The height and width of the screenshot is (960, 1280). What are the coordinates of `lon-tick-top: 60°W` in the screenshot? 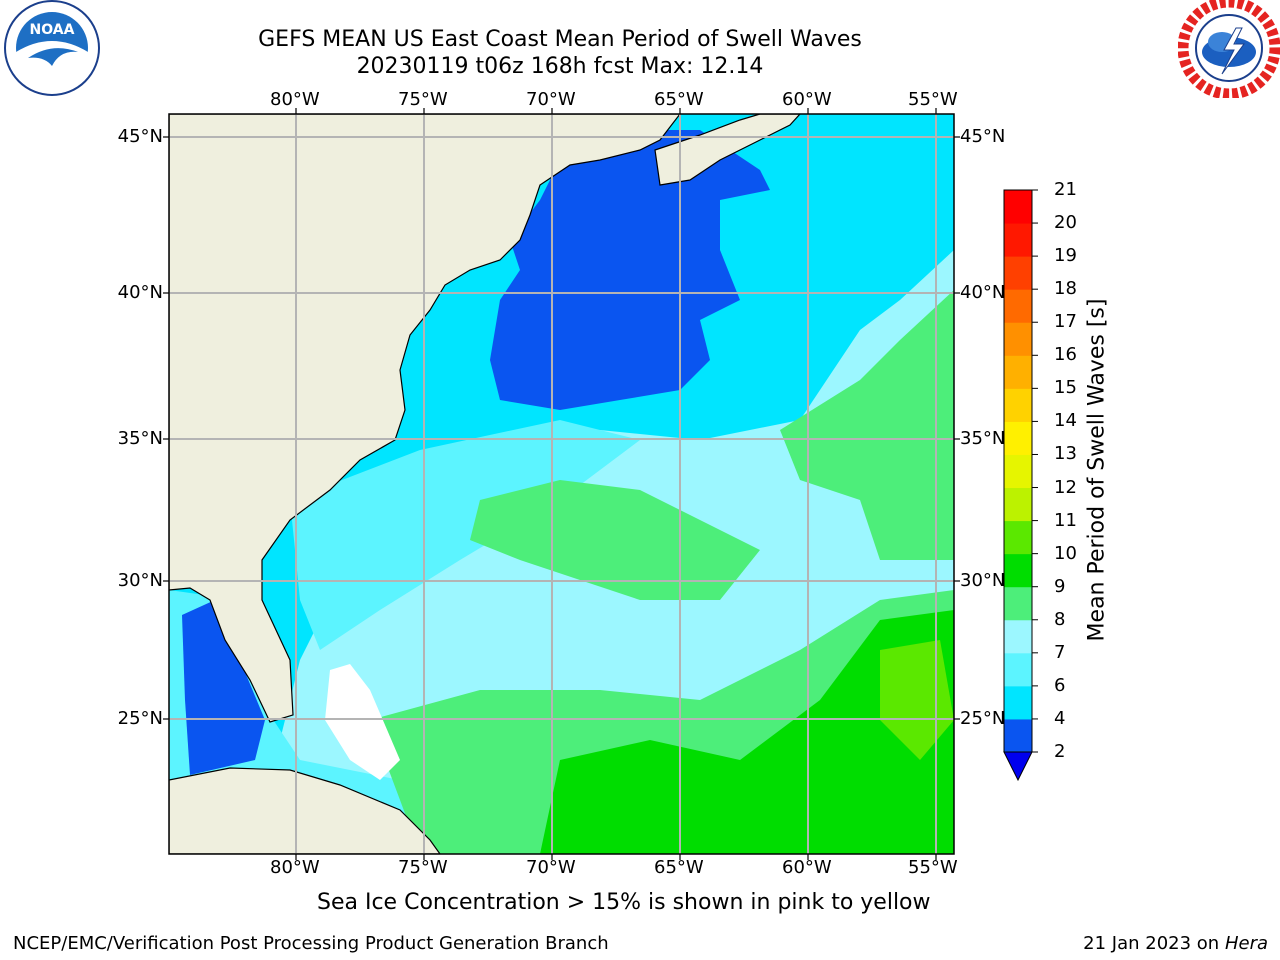 It's located at (807, 99).